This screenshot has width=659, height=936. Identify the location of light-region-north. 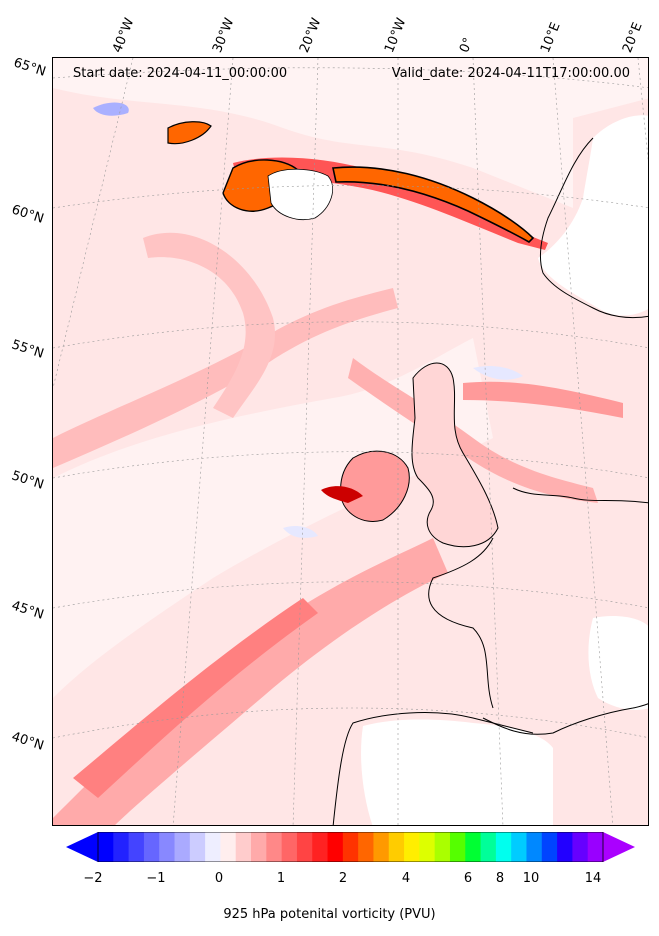
(350, 133).